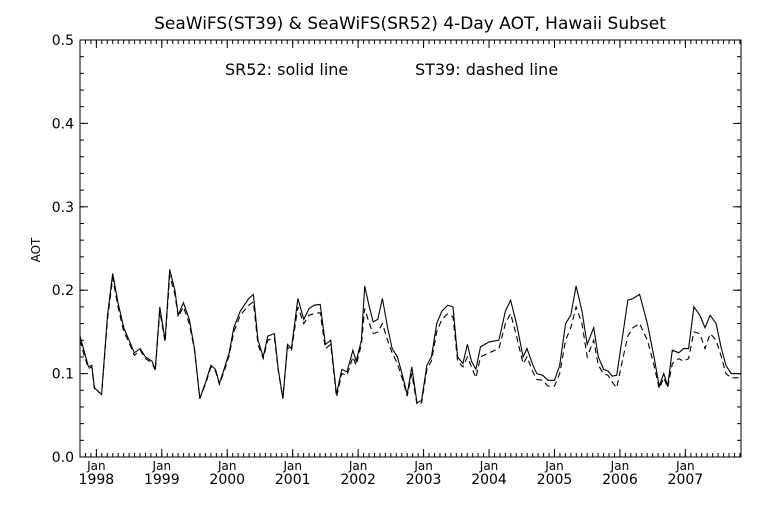  Describe the element at coordinates (63, 124) in the screenshot. I see `y-tick-label: 0.4` at that location.